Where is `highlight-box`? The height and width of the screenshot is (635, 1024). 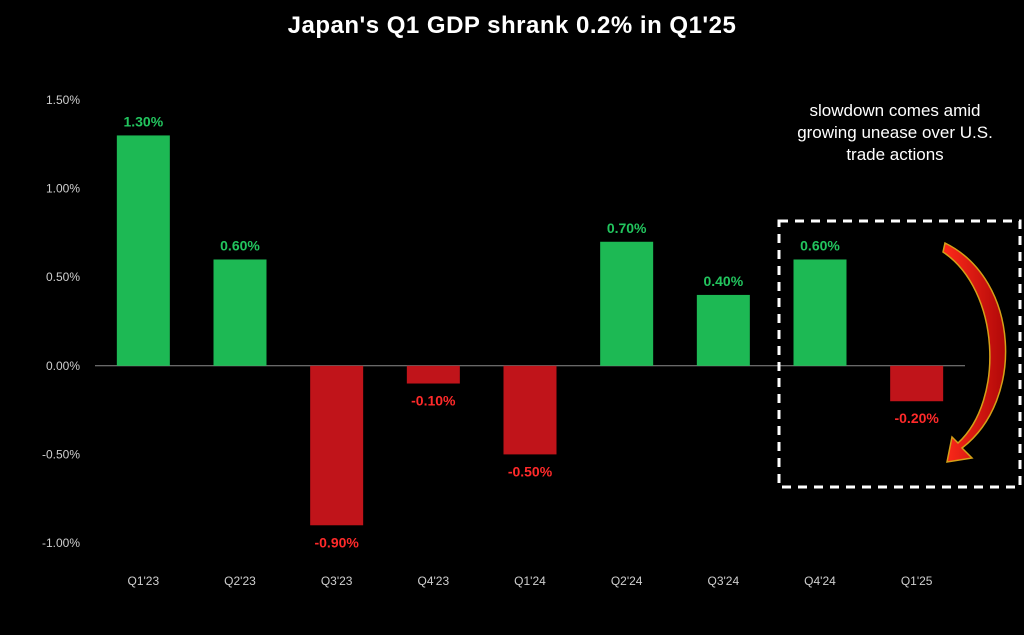 highlight-box is located at coordinates (899, 354).